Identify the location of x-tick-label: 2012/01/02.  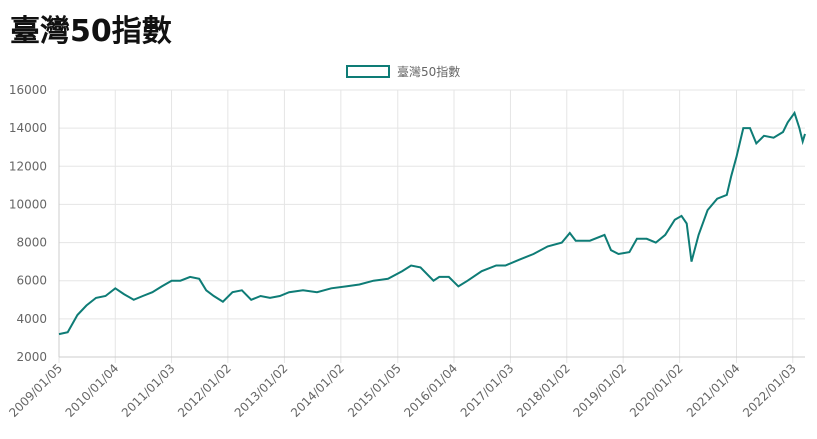
(204, 390).